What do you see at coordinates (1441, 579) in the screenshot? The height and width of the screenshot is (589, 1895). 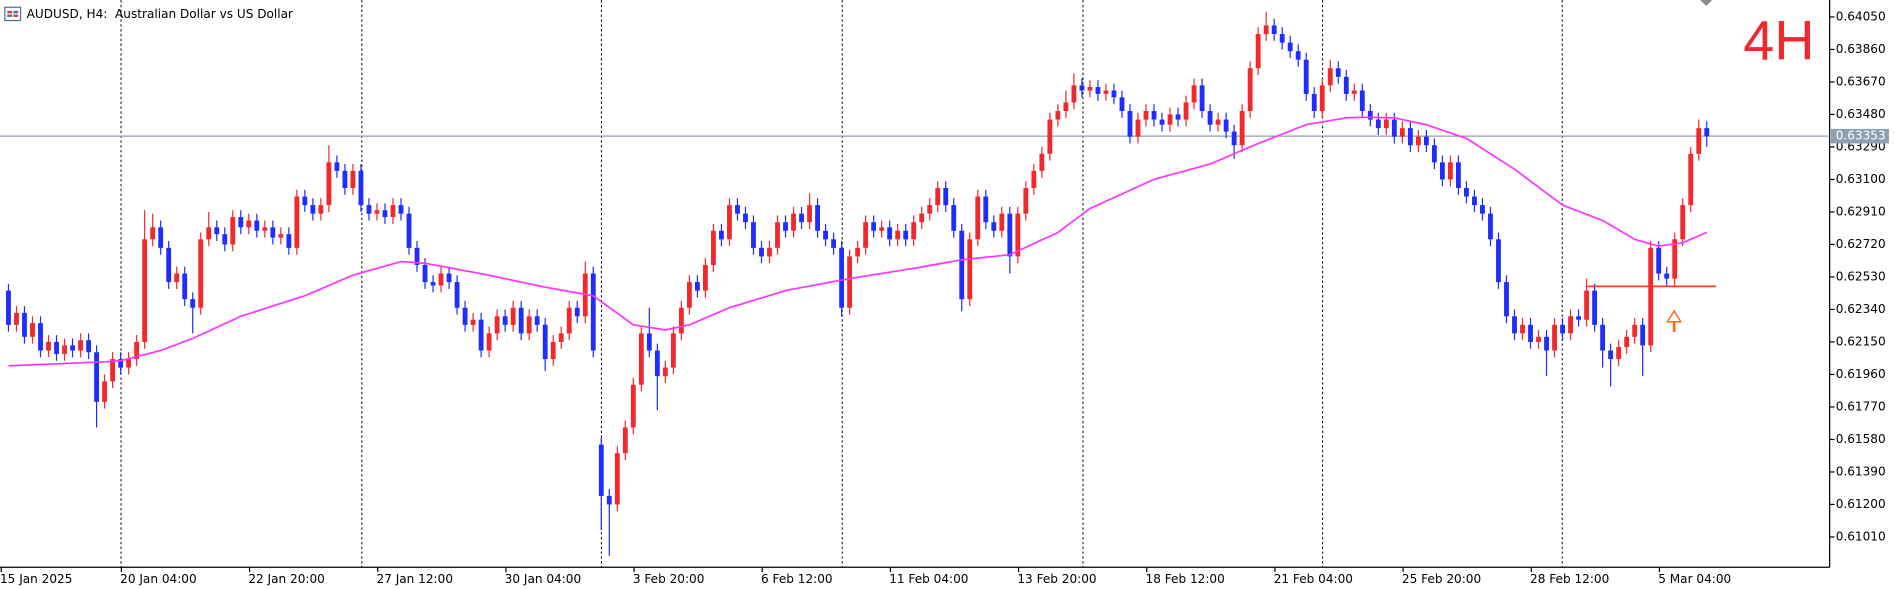 I see `x-tick-label: 25 Feb 20:00` at bounding box center [1441, 579].